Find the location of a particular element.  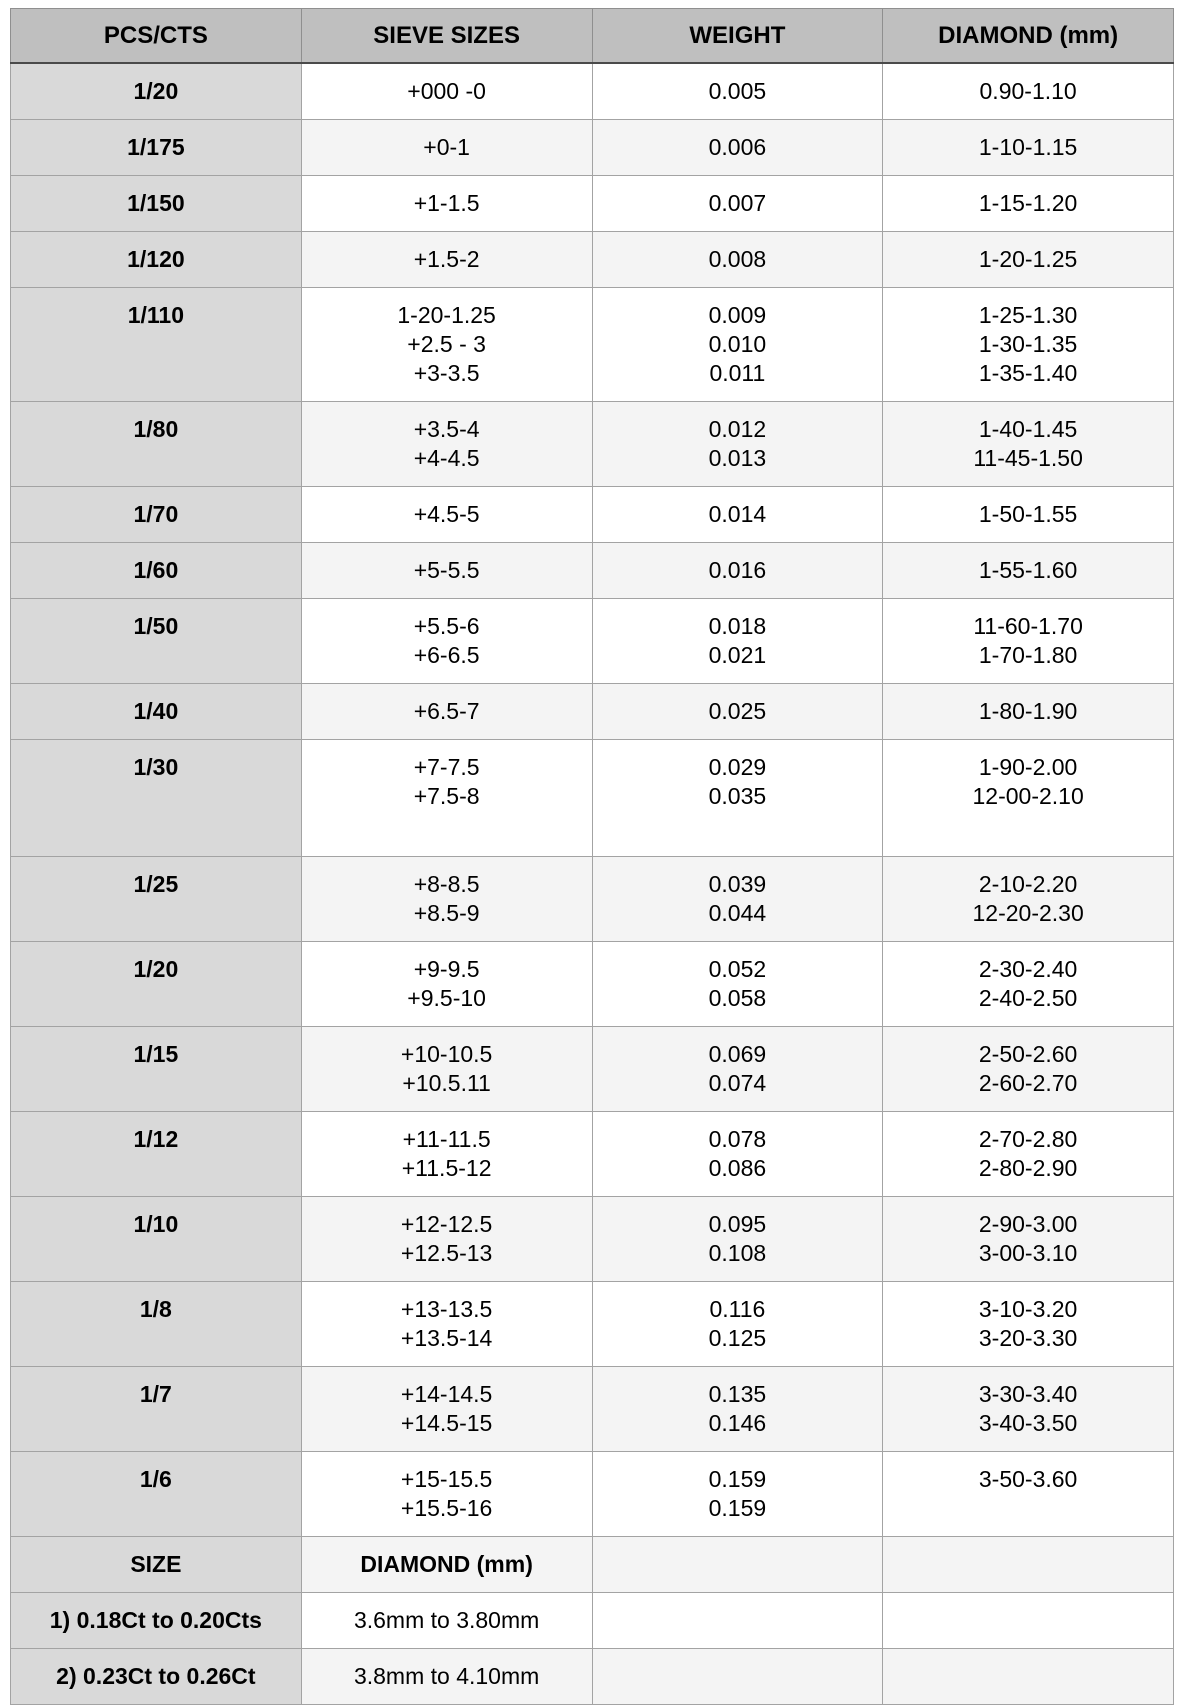

sieve-sizes-cell: +8-8.5 +8.5-9 is located at coordinates (446, 899).